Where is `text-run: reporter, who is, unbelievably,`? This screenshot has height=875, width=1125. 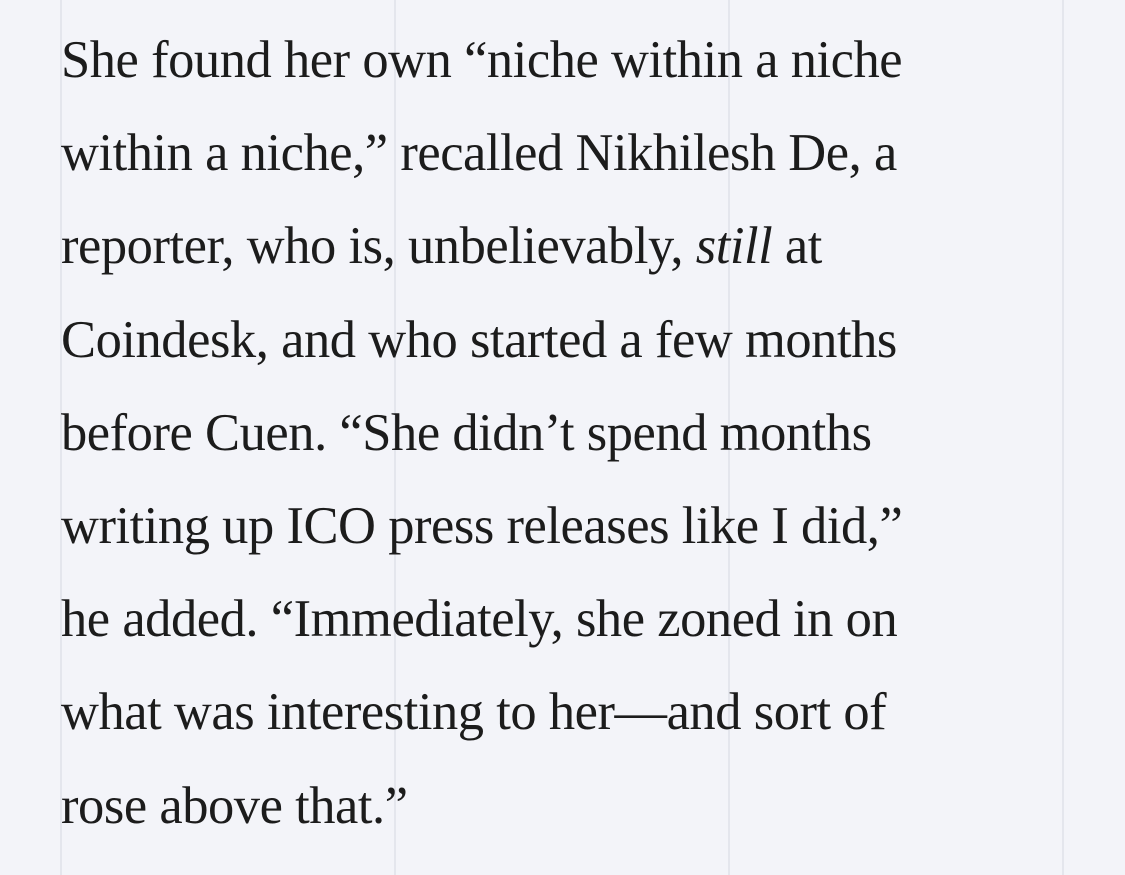
text-run: reporter, who is, unbelievably, is located at coordinates (372, 246).